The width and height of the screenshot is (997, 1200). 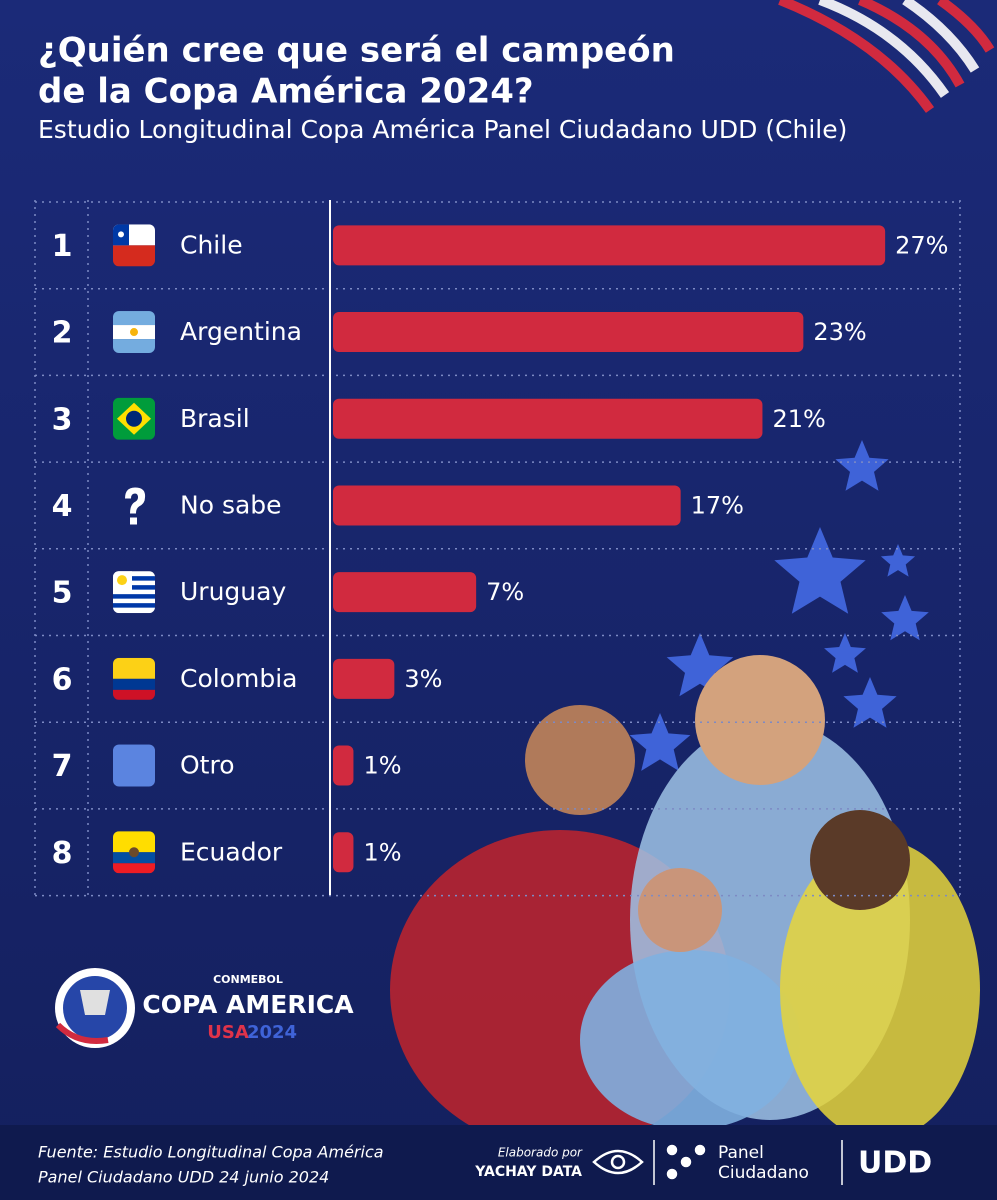 What do you see at coordinates (183, 1177) in the screenshot?
I see `source: Panel Ciudadano UDD 24 junio 2024` at bounding box center [183, 1177].